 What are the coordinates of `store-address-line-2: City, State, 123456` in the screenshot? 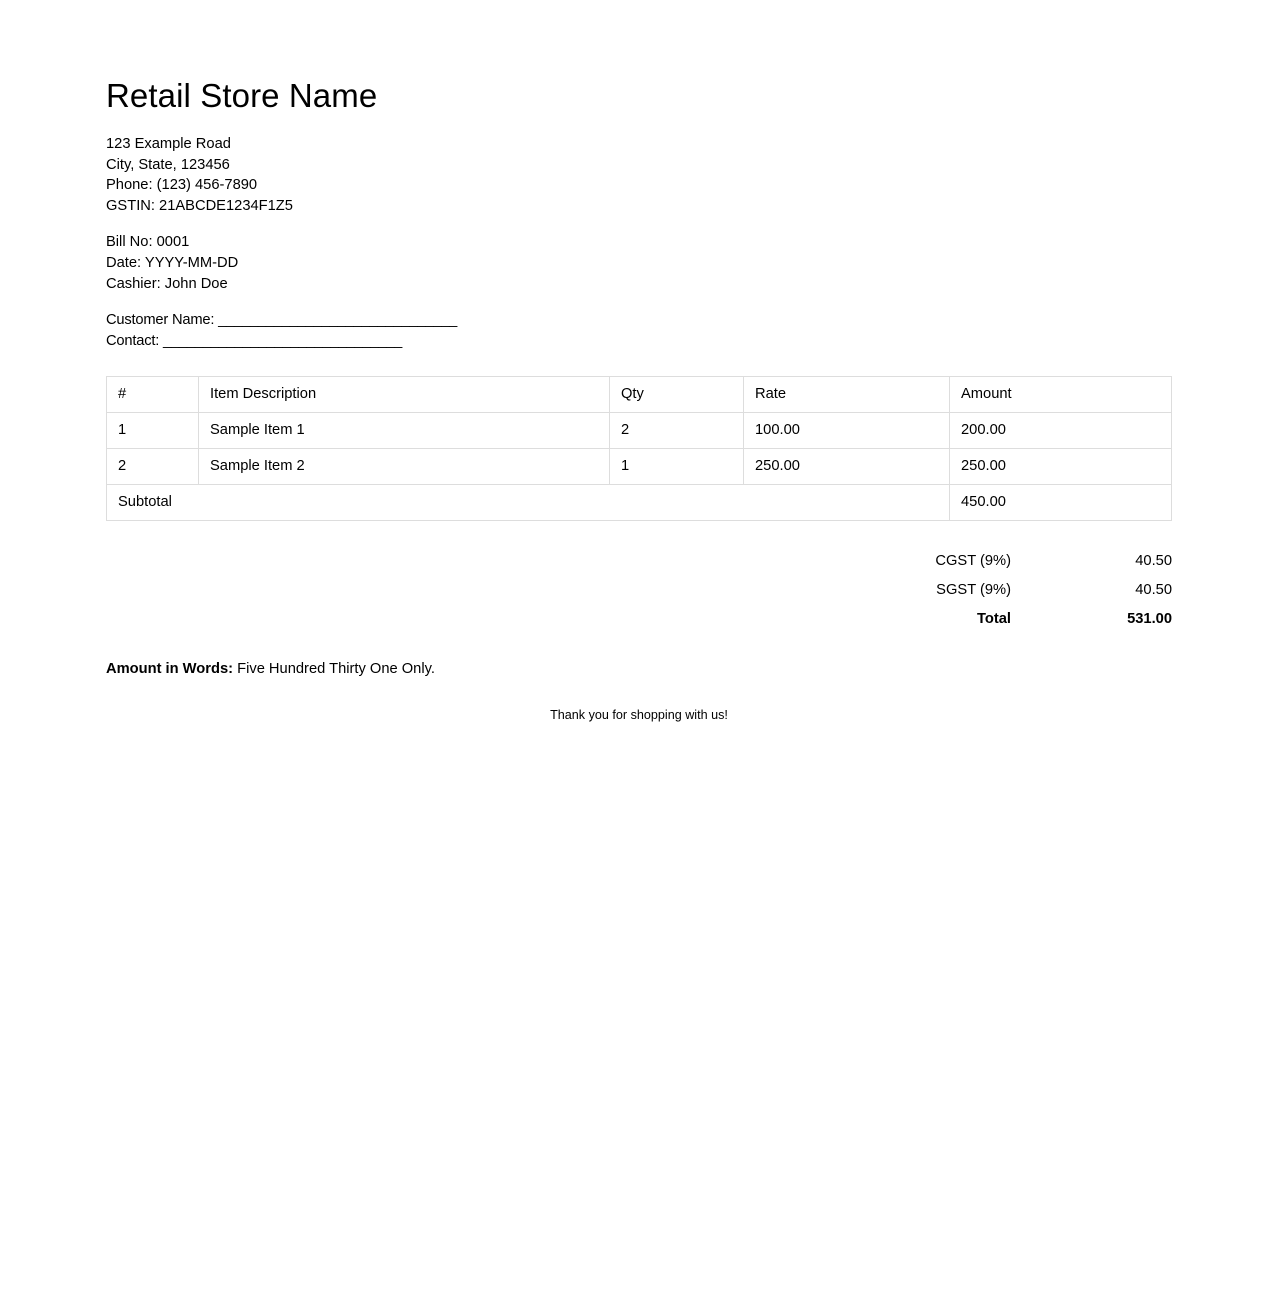 It's located at (168, 164).